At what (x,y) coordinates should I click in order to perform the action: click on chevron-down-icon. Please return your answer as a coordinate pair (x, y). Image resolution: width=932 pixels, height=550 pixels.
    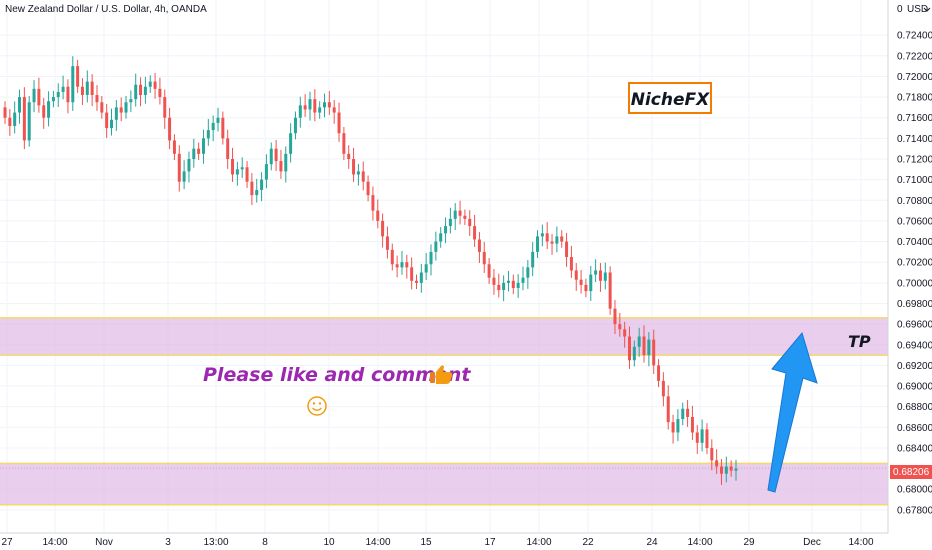
    Looking at the image, I should click on (927, 9).